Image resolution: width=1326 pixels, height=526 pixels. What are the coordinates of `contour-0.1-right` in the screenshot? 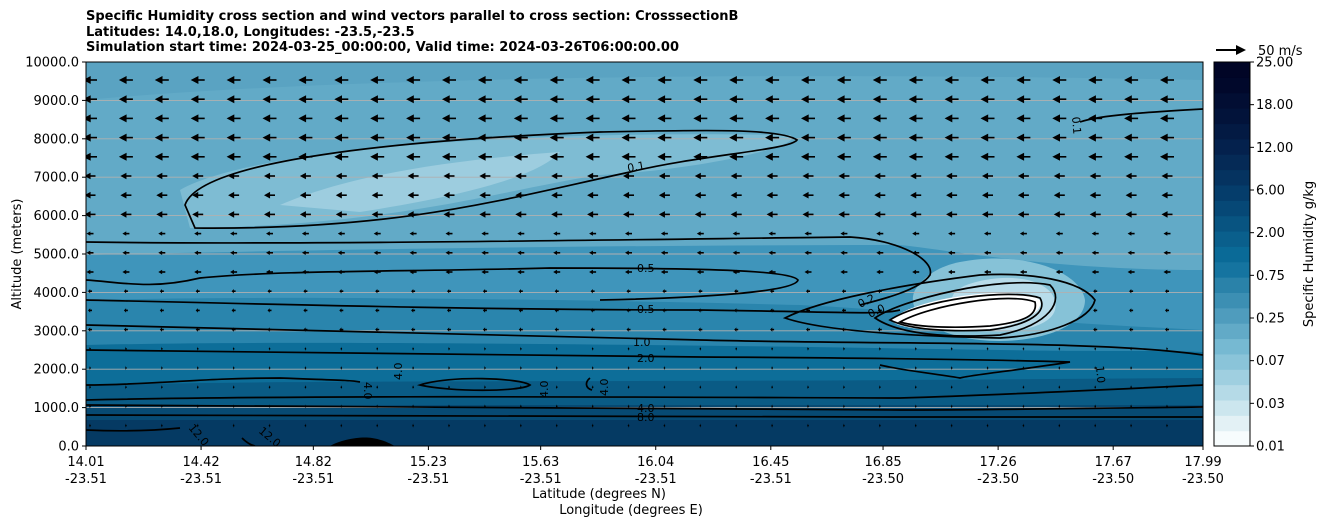 It's located at (1141, 115).